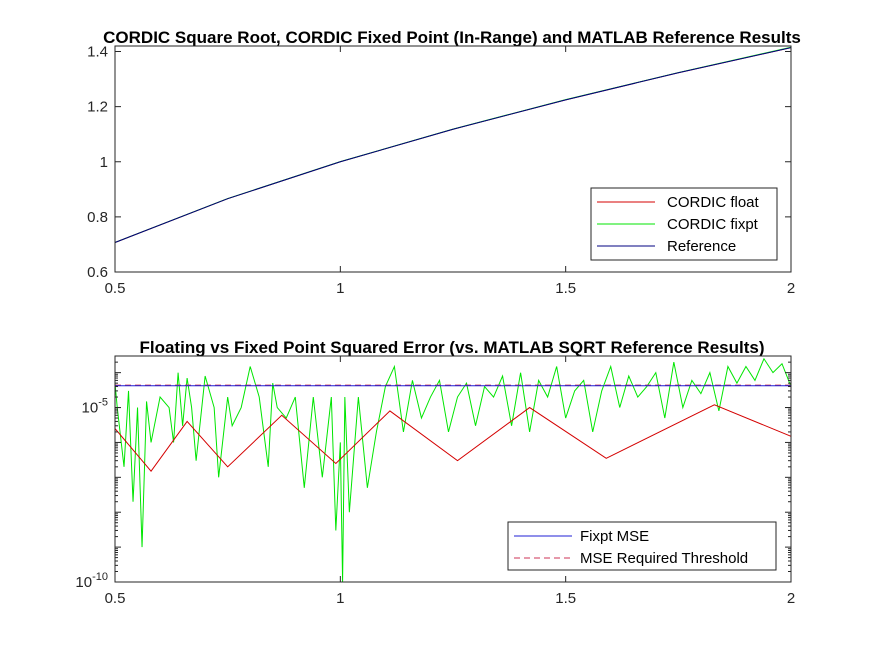  Describe the element at coordinates (713, 224) in the screenshot. I see `legend-label-cordic-fixpt: CORDIC fixpt` at that location.